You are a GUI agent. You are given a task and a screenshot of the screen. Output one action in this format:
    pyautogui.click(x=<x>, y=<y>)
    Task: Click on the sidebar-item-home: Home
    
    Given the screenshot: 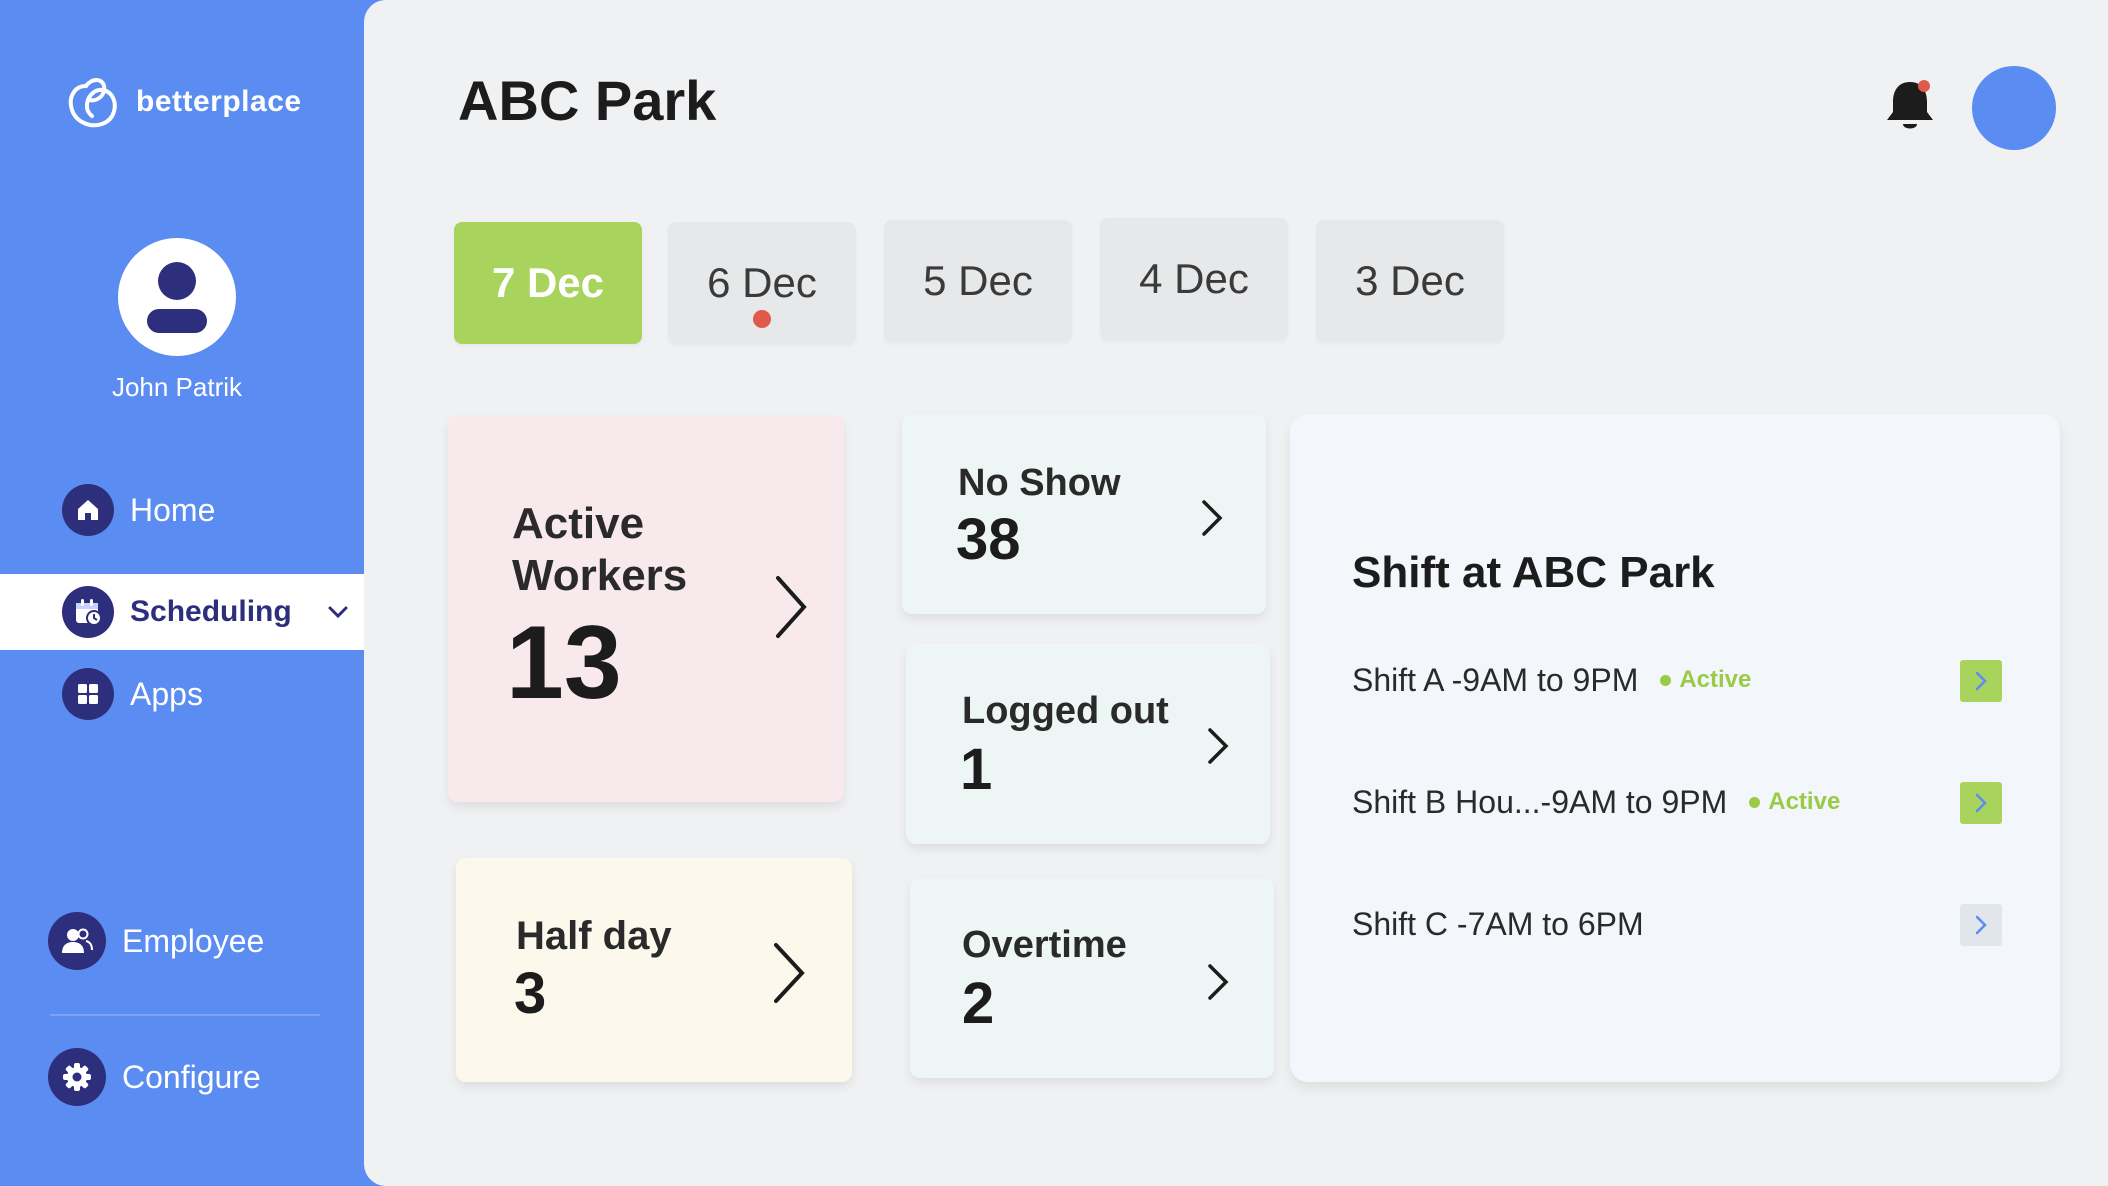 What is the action you would take?
    pyautogui.click(x=184, y=510)
    